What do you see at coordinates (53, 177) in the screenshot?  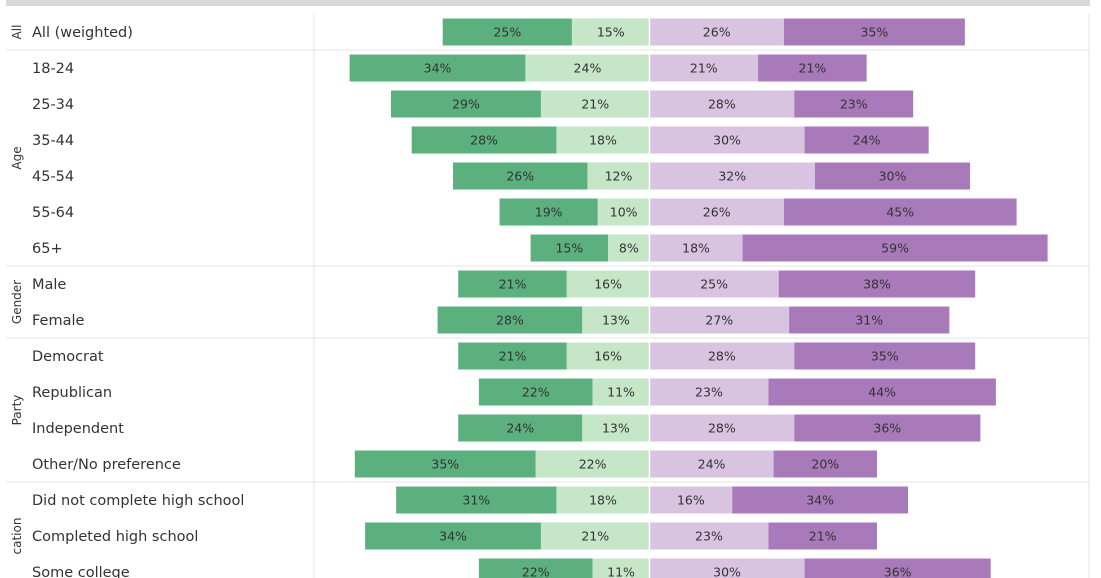 I see `row-label: 45-54` at bounding box center [53, 177].